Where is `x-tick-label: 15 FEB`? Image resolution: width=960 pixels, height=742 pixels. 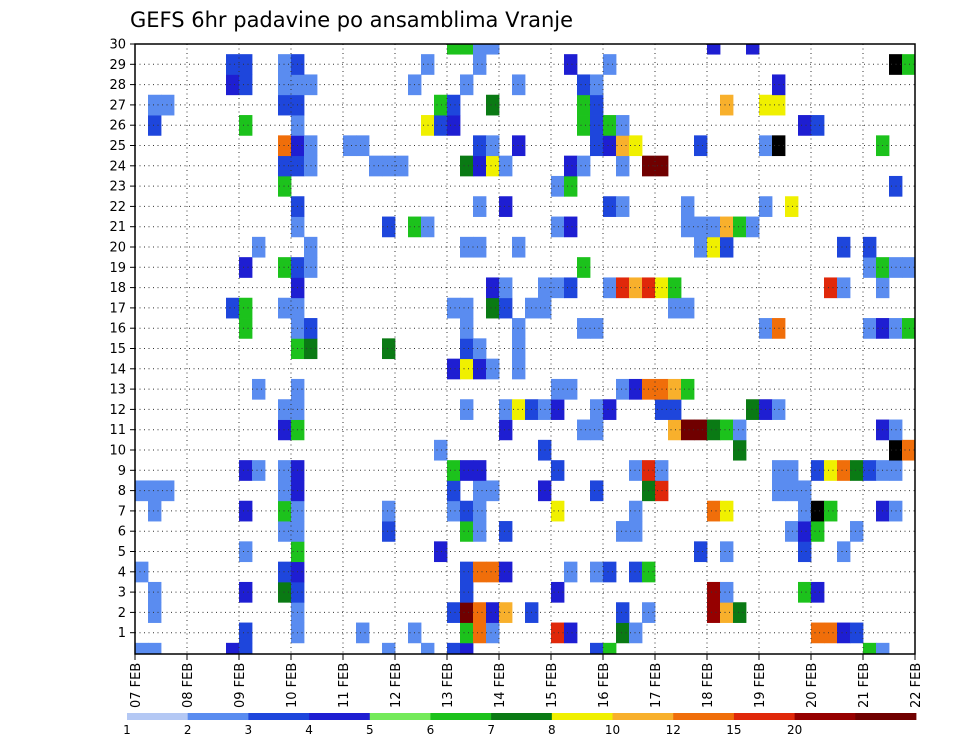
x-tick-label: 15 FEB is located at coordinates (552, 685).